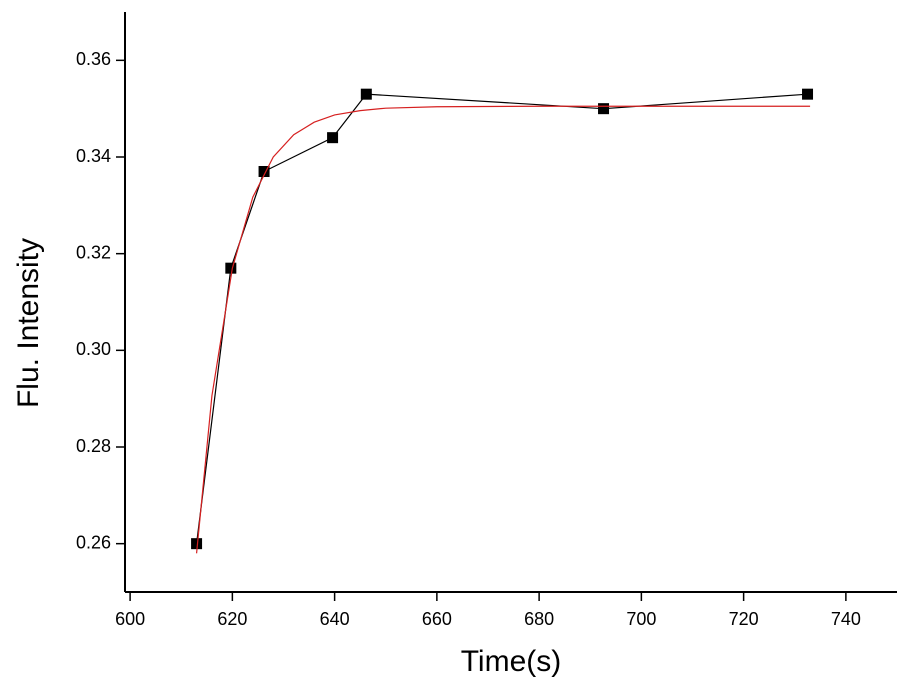 This screenshot has height=685, width=899. What do you see at coordinates (744, 619) in the screenshot?
I see `x-tick-label: 720` at bounding box center [744, 619].